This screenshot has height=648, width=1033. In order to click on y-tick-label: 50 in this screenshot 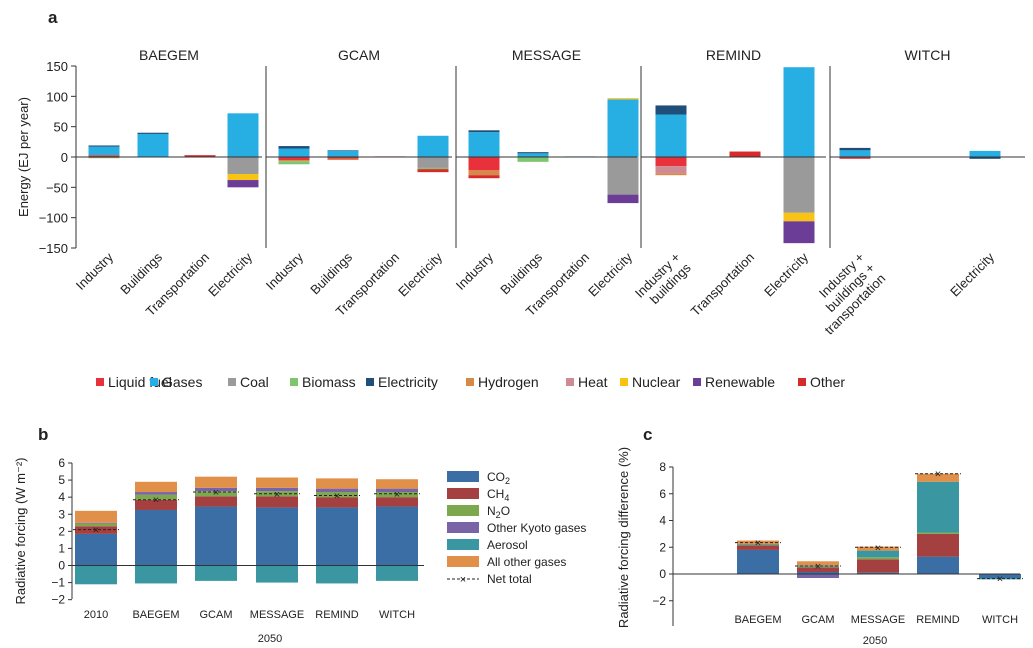, I will do `click(61, 127)`.